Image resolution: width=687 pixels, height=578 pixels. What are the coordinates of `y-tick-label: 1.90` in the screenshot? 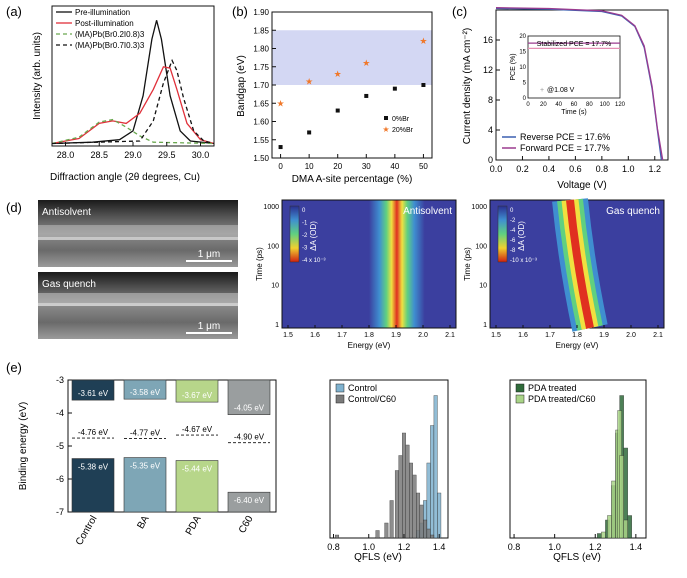 It's located at (261, 12).